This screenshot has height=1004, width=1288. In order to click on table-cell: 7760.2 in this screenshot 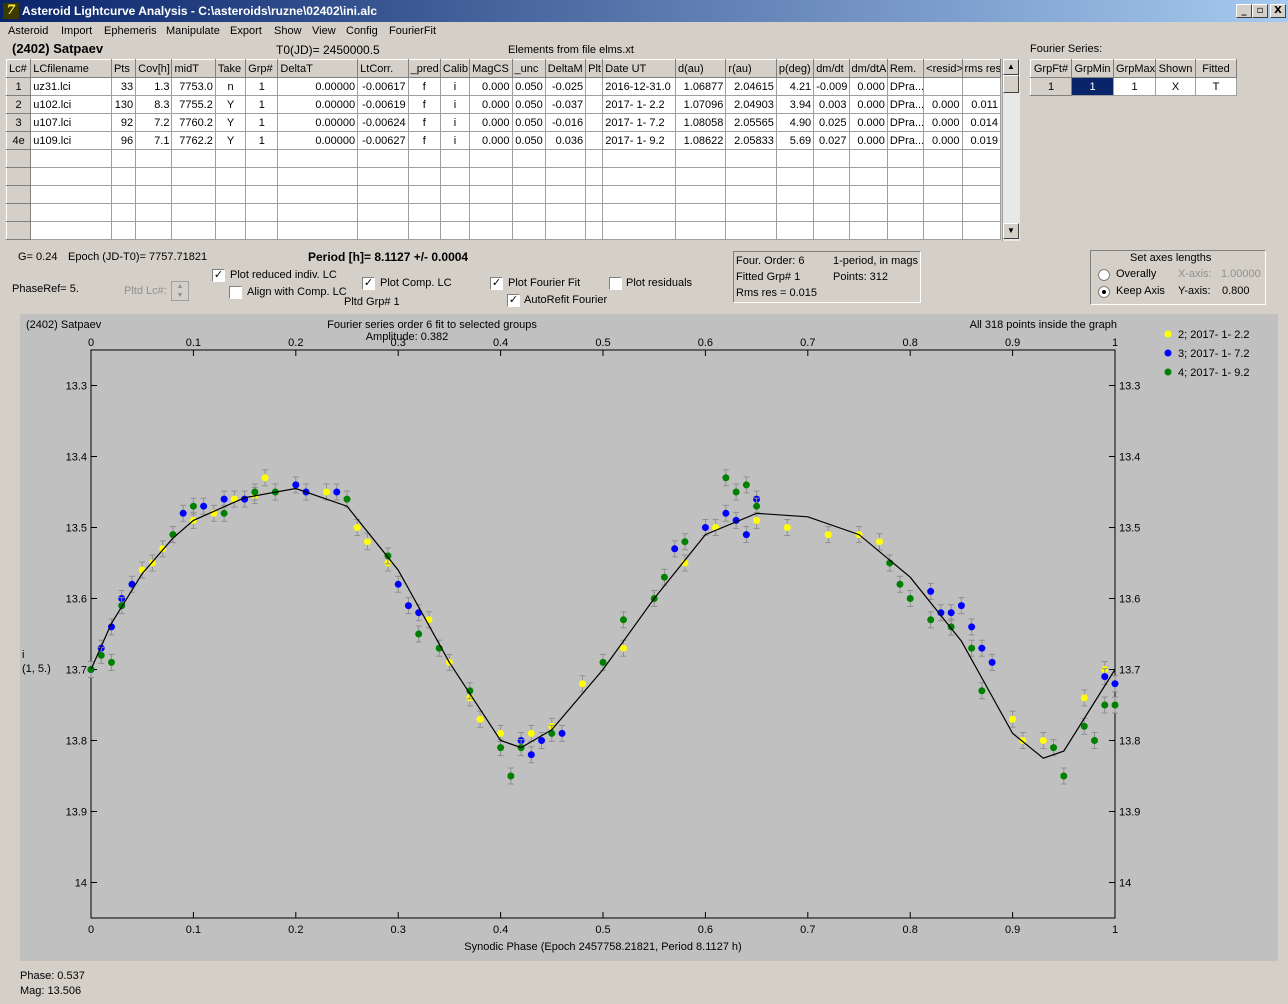, I will do `click(193, 122)`.